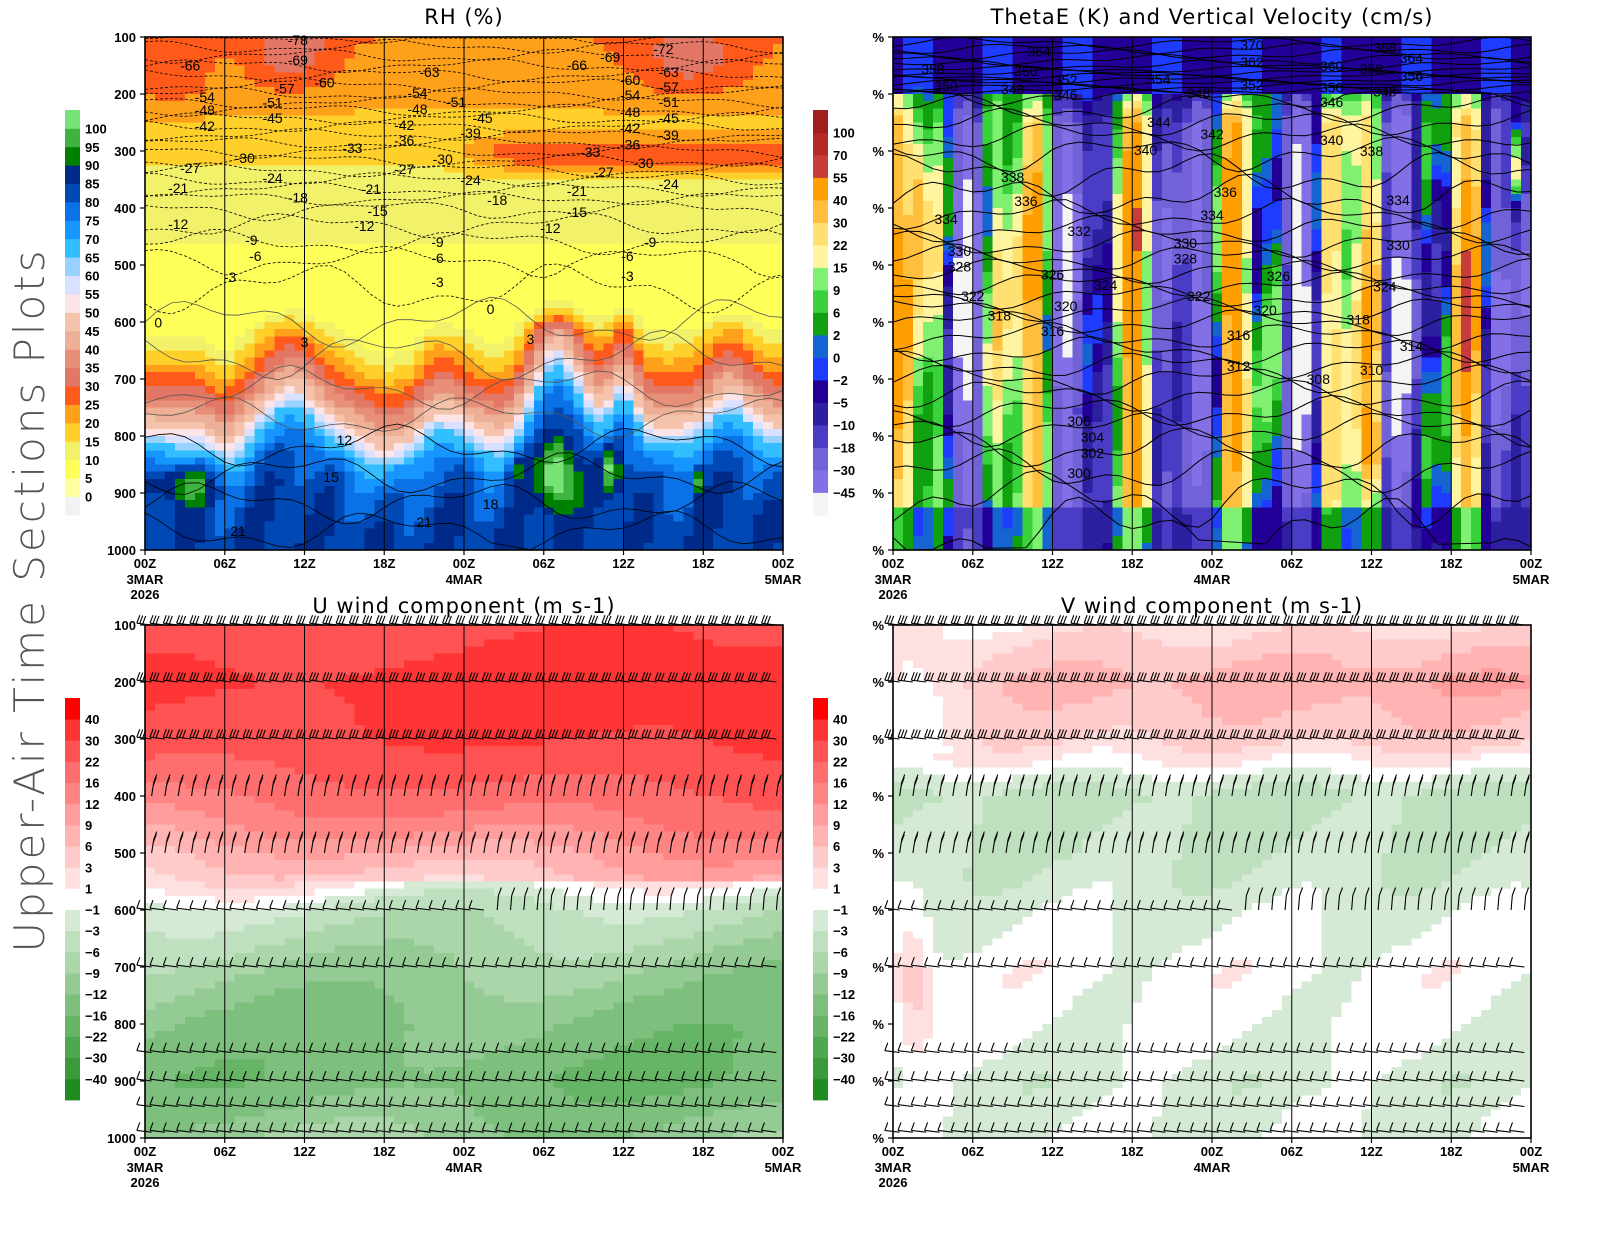 Image resolution: width=1600 pixels, height=1236 pixels. What do you see at coordinates (145, 579) in the screenshot?
I see `x-date-label: 3MAR` at bounding box center [145, 579].